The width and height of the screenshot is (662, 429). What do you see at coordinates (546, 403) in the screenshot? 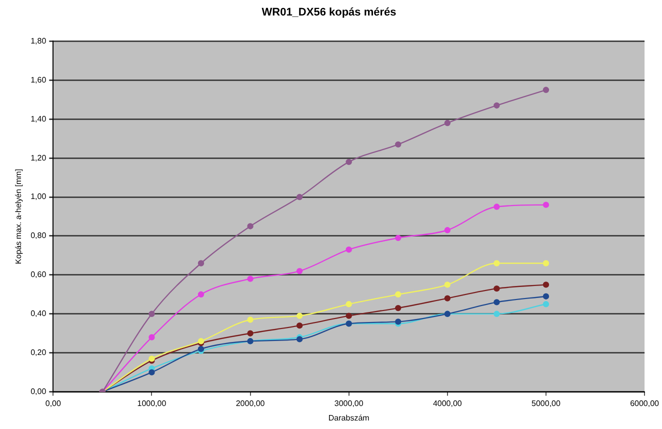
I see `x-tick-label: 5000,00` at bounding box center [546, 403].